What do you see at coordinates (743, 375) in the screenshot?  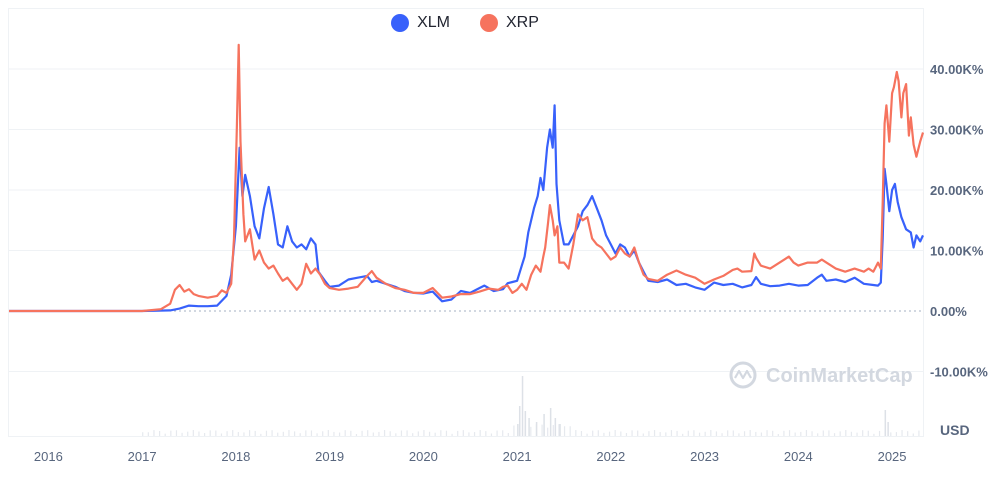 I see `coinmarketcap-logo-icon` at bounding box center [743, 375].